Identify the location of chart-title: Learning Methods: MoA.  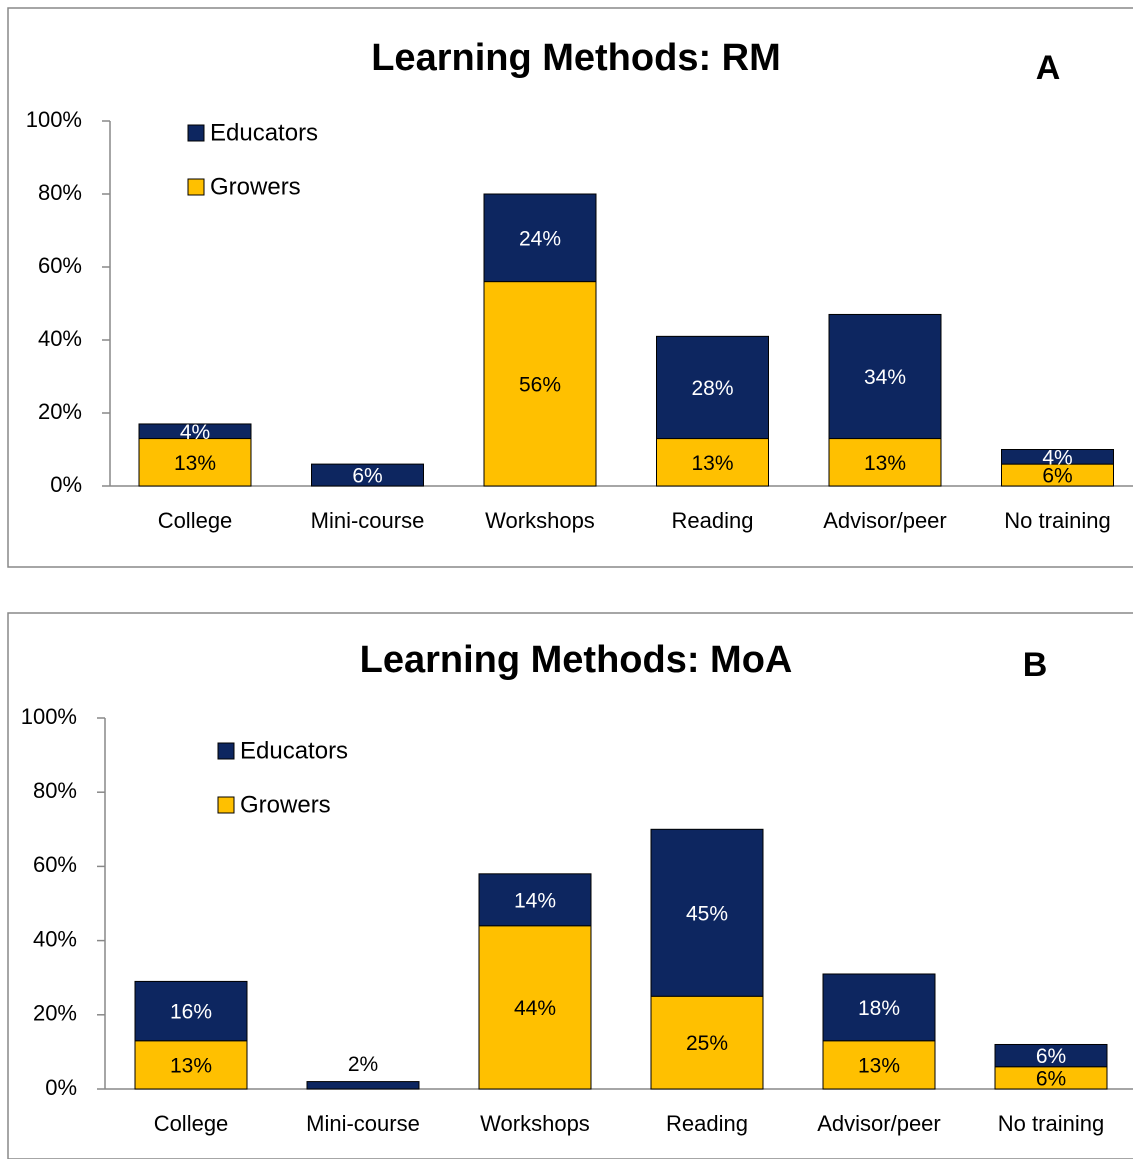
(576, 660).